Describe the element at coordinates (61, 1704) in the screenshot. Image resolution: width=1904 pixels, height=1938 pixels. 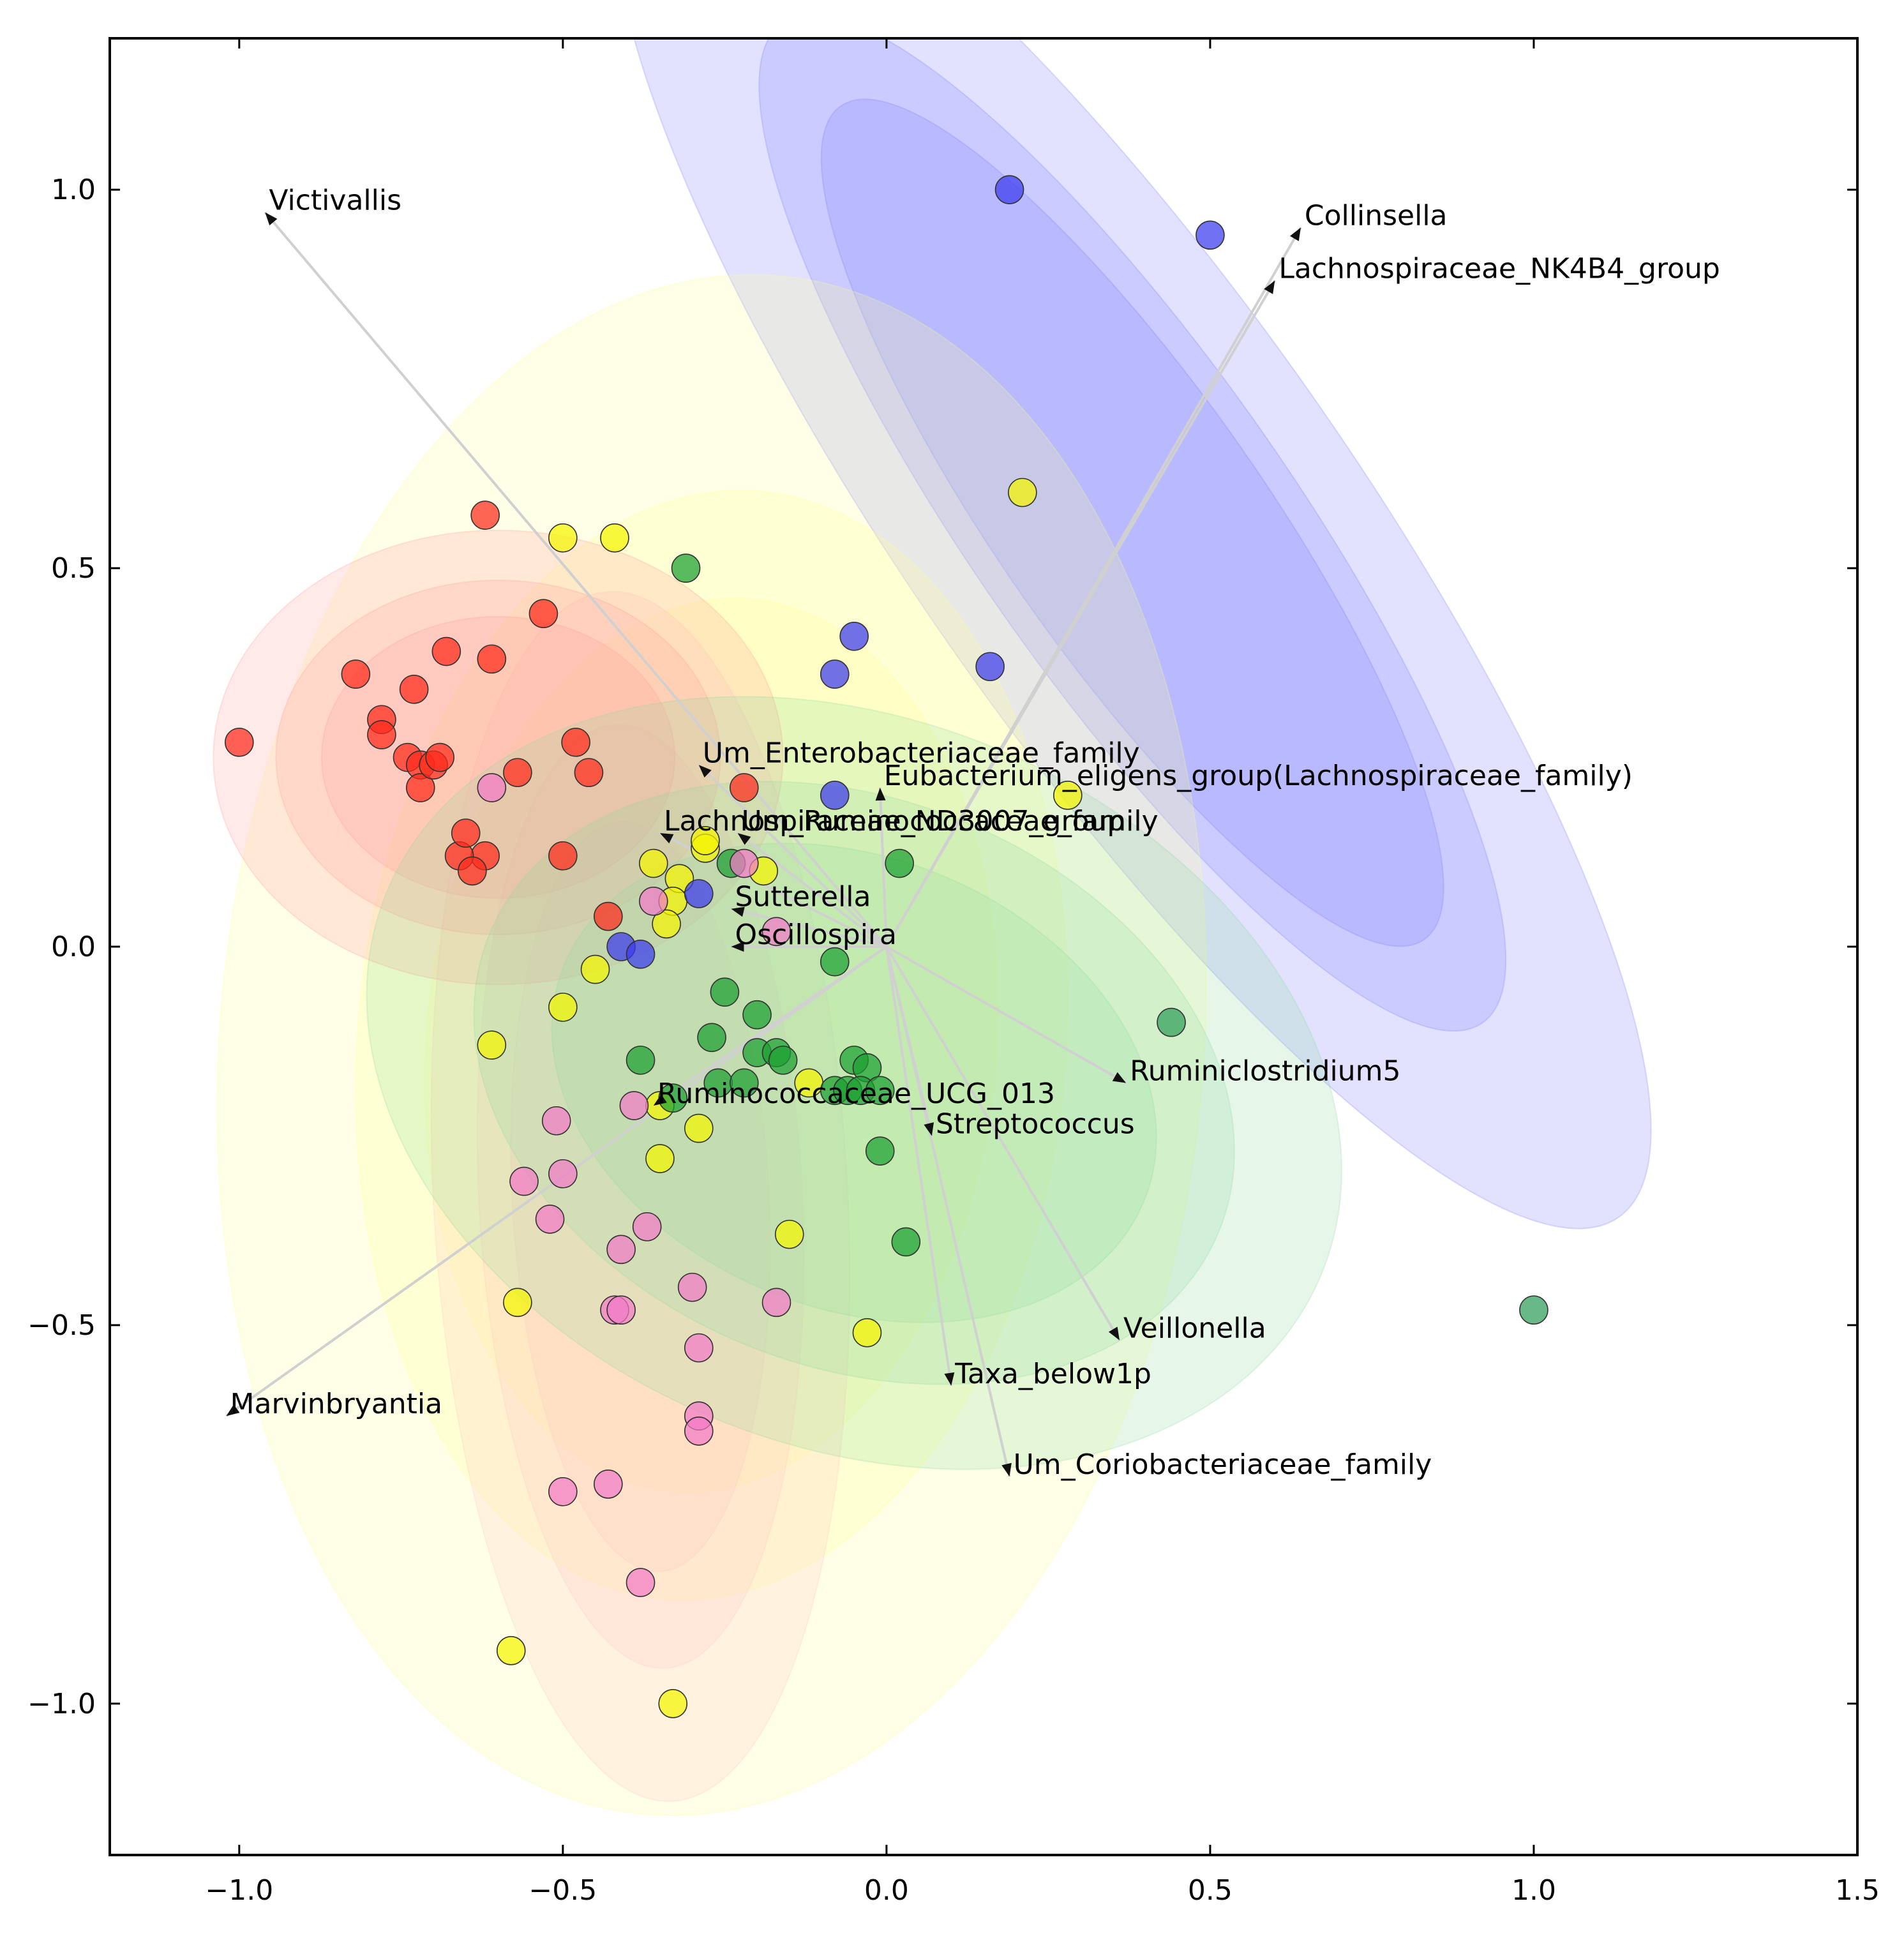
I see `y-tick-label: −1.0` at that location.